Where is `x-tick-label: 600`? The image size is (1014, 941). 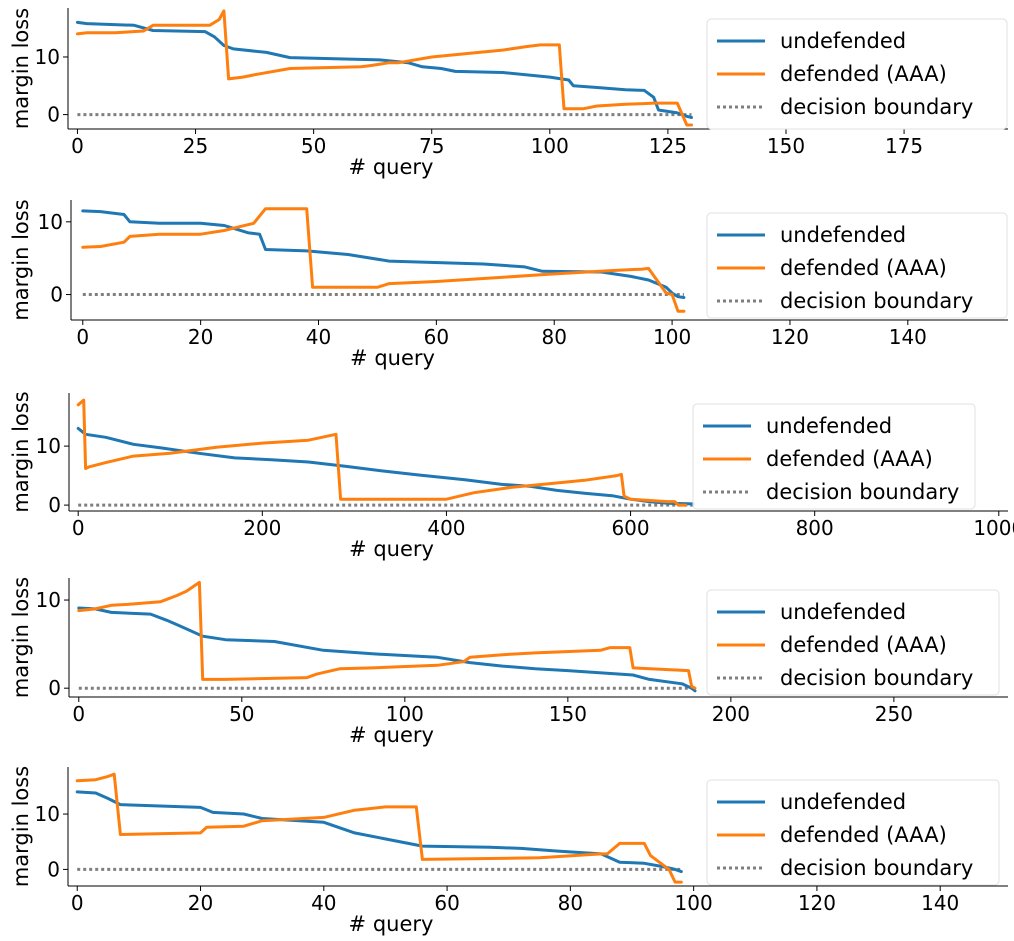 x-tick-label: 600 is located at coordinates (630, 528).